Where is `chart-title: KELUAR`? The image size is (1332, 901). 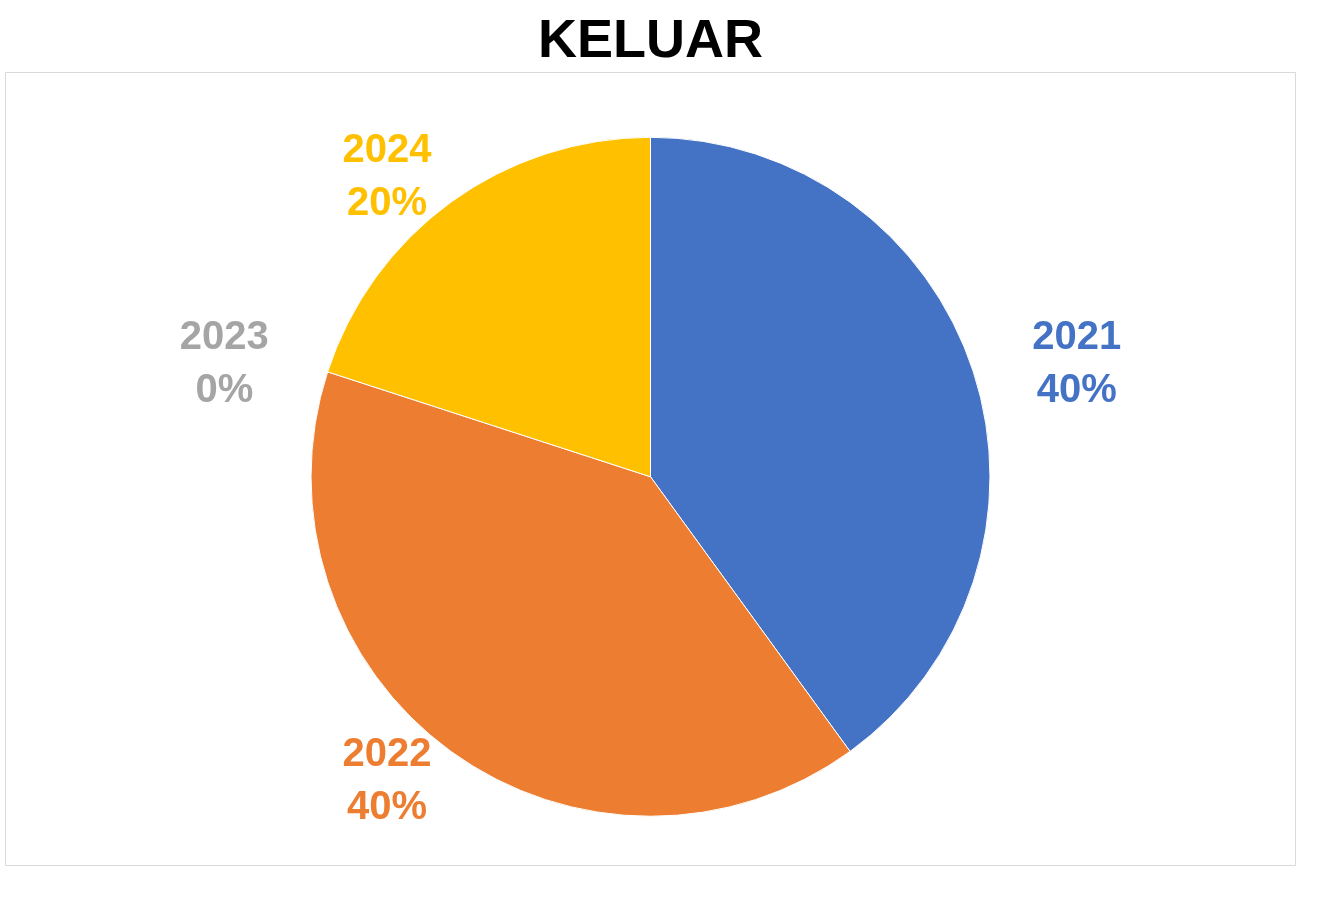 chart-title: KELUAR is located at coordinates (650, 37).